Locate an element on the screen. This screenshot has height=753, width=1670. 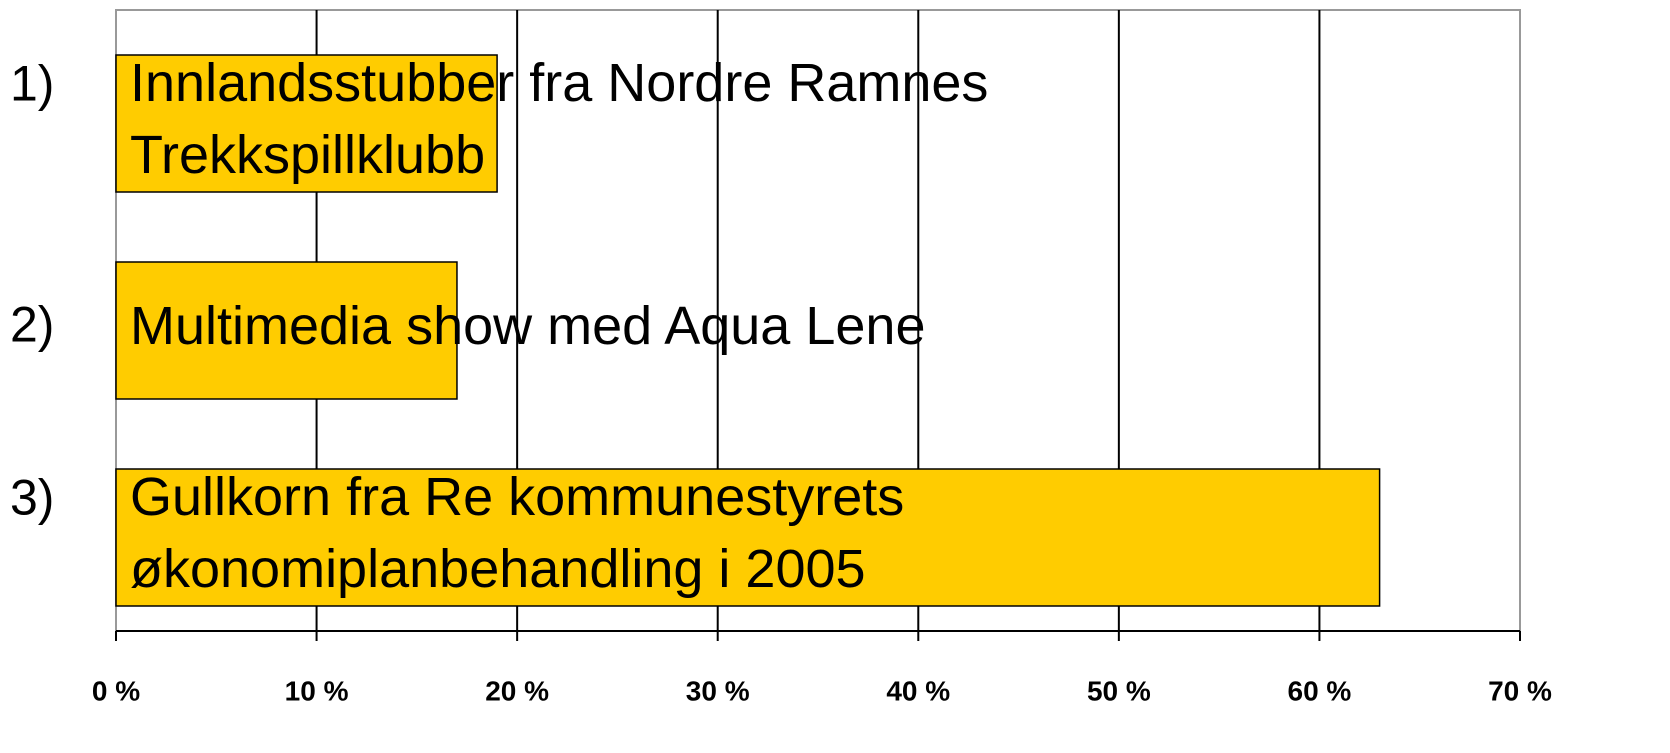
x-tick-label: 60 % is located at coordinates (1320, 690).